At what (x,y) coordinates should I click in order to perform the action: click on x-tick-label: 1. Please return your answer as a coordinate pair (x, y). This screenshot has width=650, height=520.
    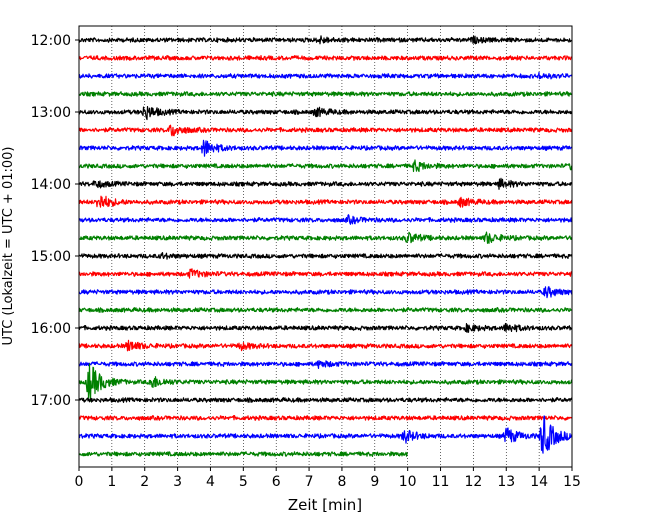
    Looking at the image, I should click on (111, 482).